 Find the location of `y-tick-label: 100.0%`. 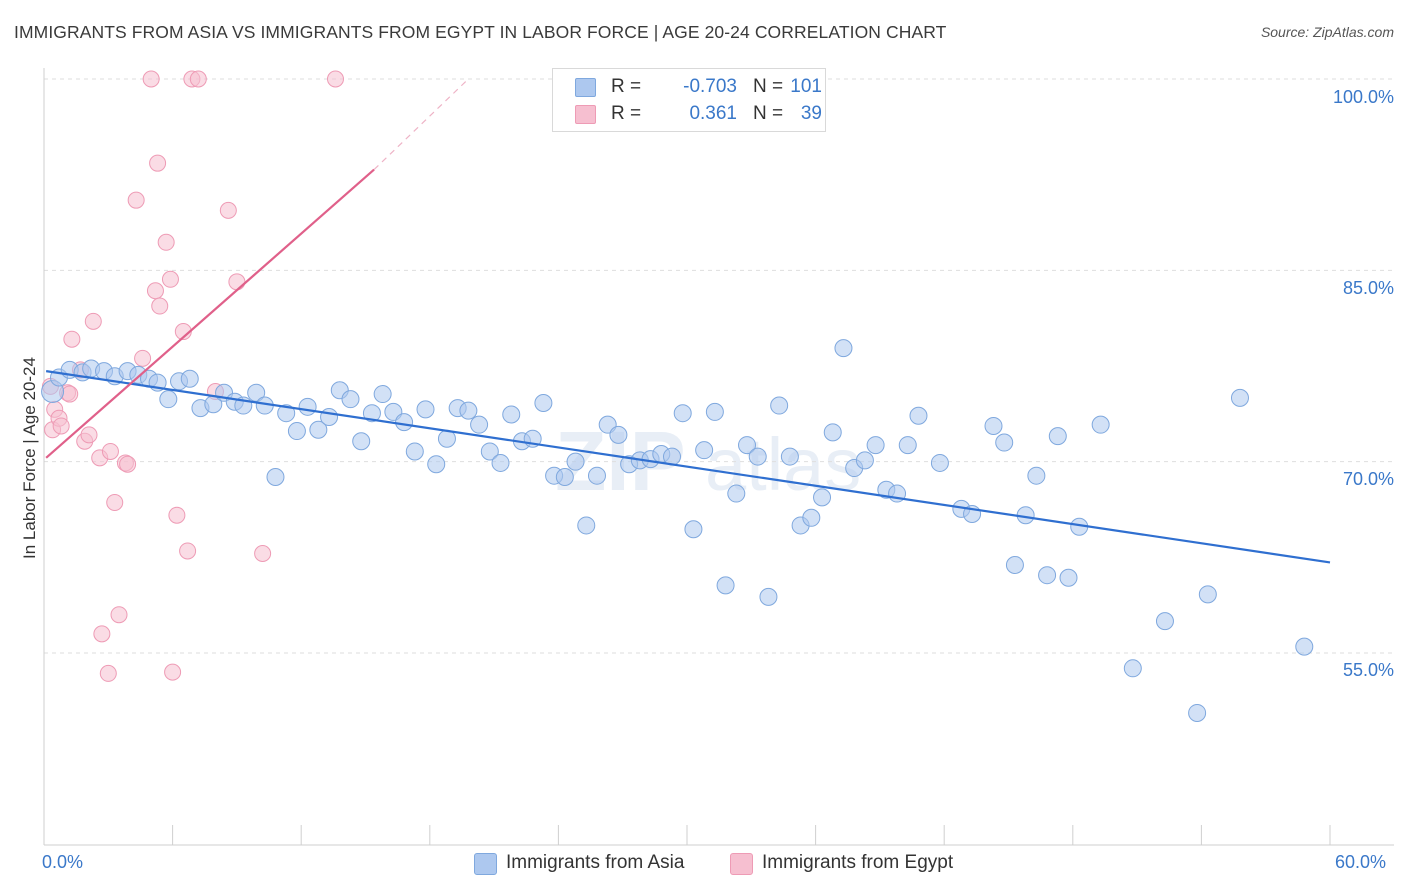

y-tick-label: 100.0% is located at coordinates (1363, 97).